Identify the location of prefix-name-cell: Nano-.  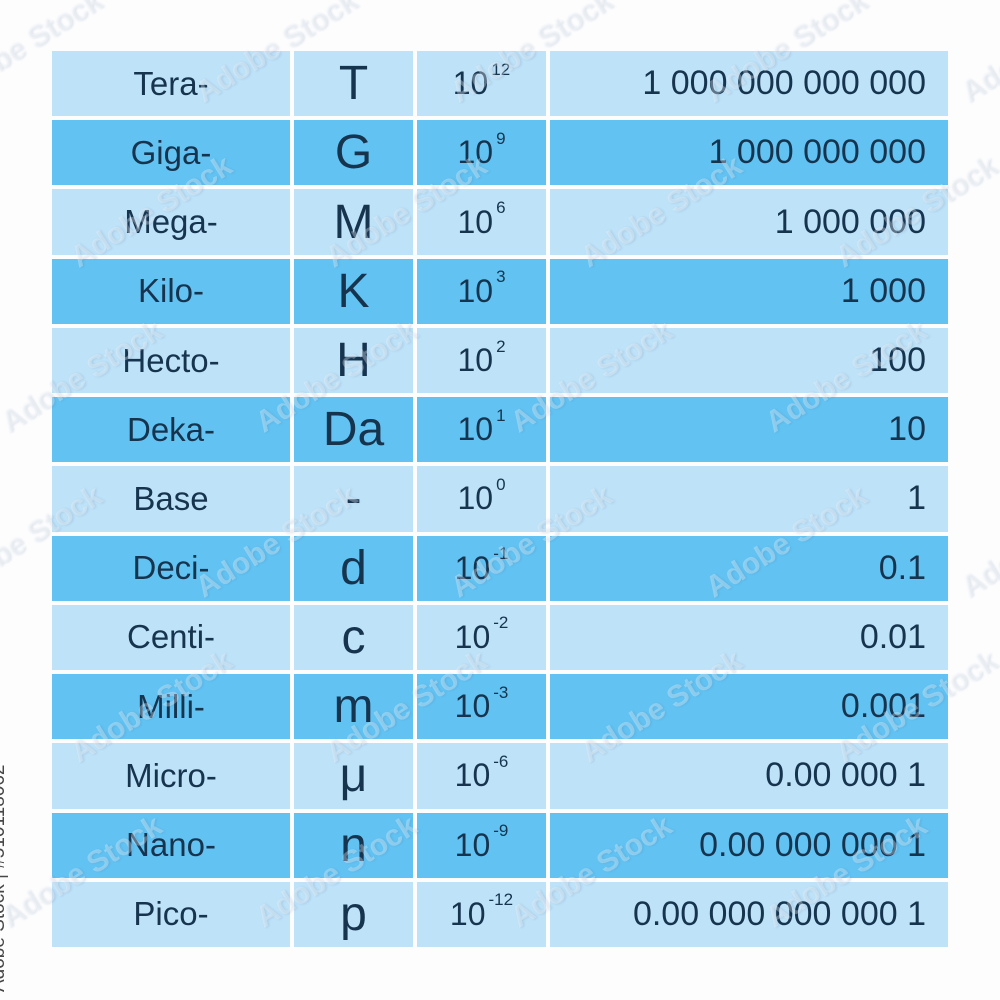
(171, 845).